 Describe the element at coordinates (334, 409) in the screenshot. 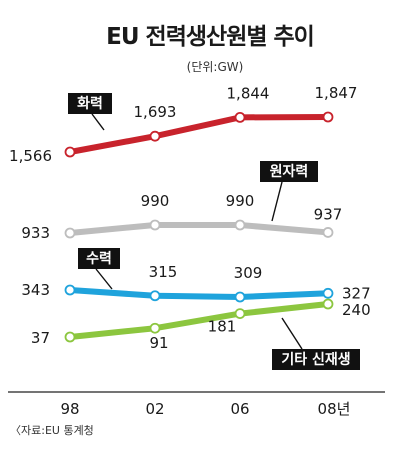

I see `x-tick-label: 08년` at that location.